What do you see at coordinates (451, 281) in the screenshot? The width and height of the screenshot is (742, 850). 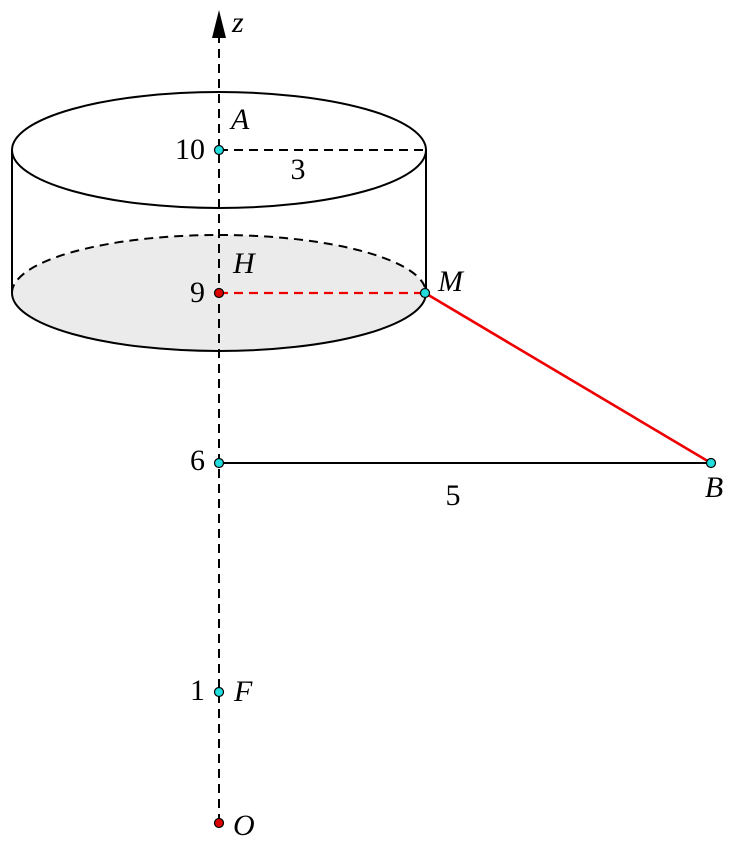 I see `point-label: M` at bounding box center [451, 281].